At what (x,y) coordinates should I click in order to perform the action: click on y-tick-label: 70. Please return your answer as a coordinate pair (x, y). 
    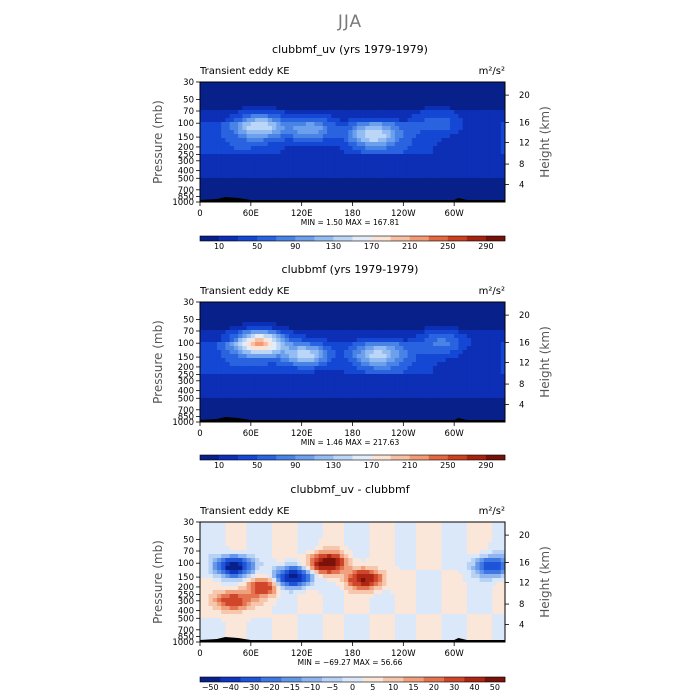
    Looking at the image, I should click on (188, 112).